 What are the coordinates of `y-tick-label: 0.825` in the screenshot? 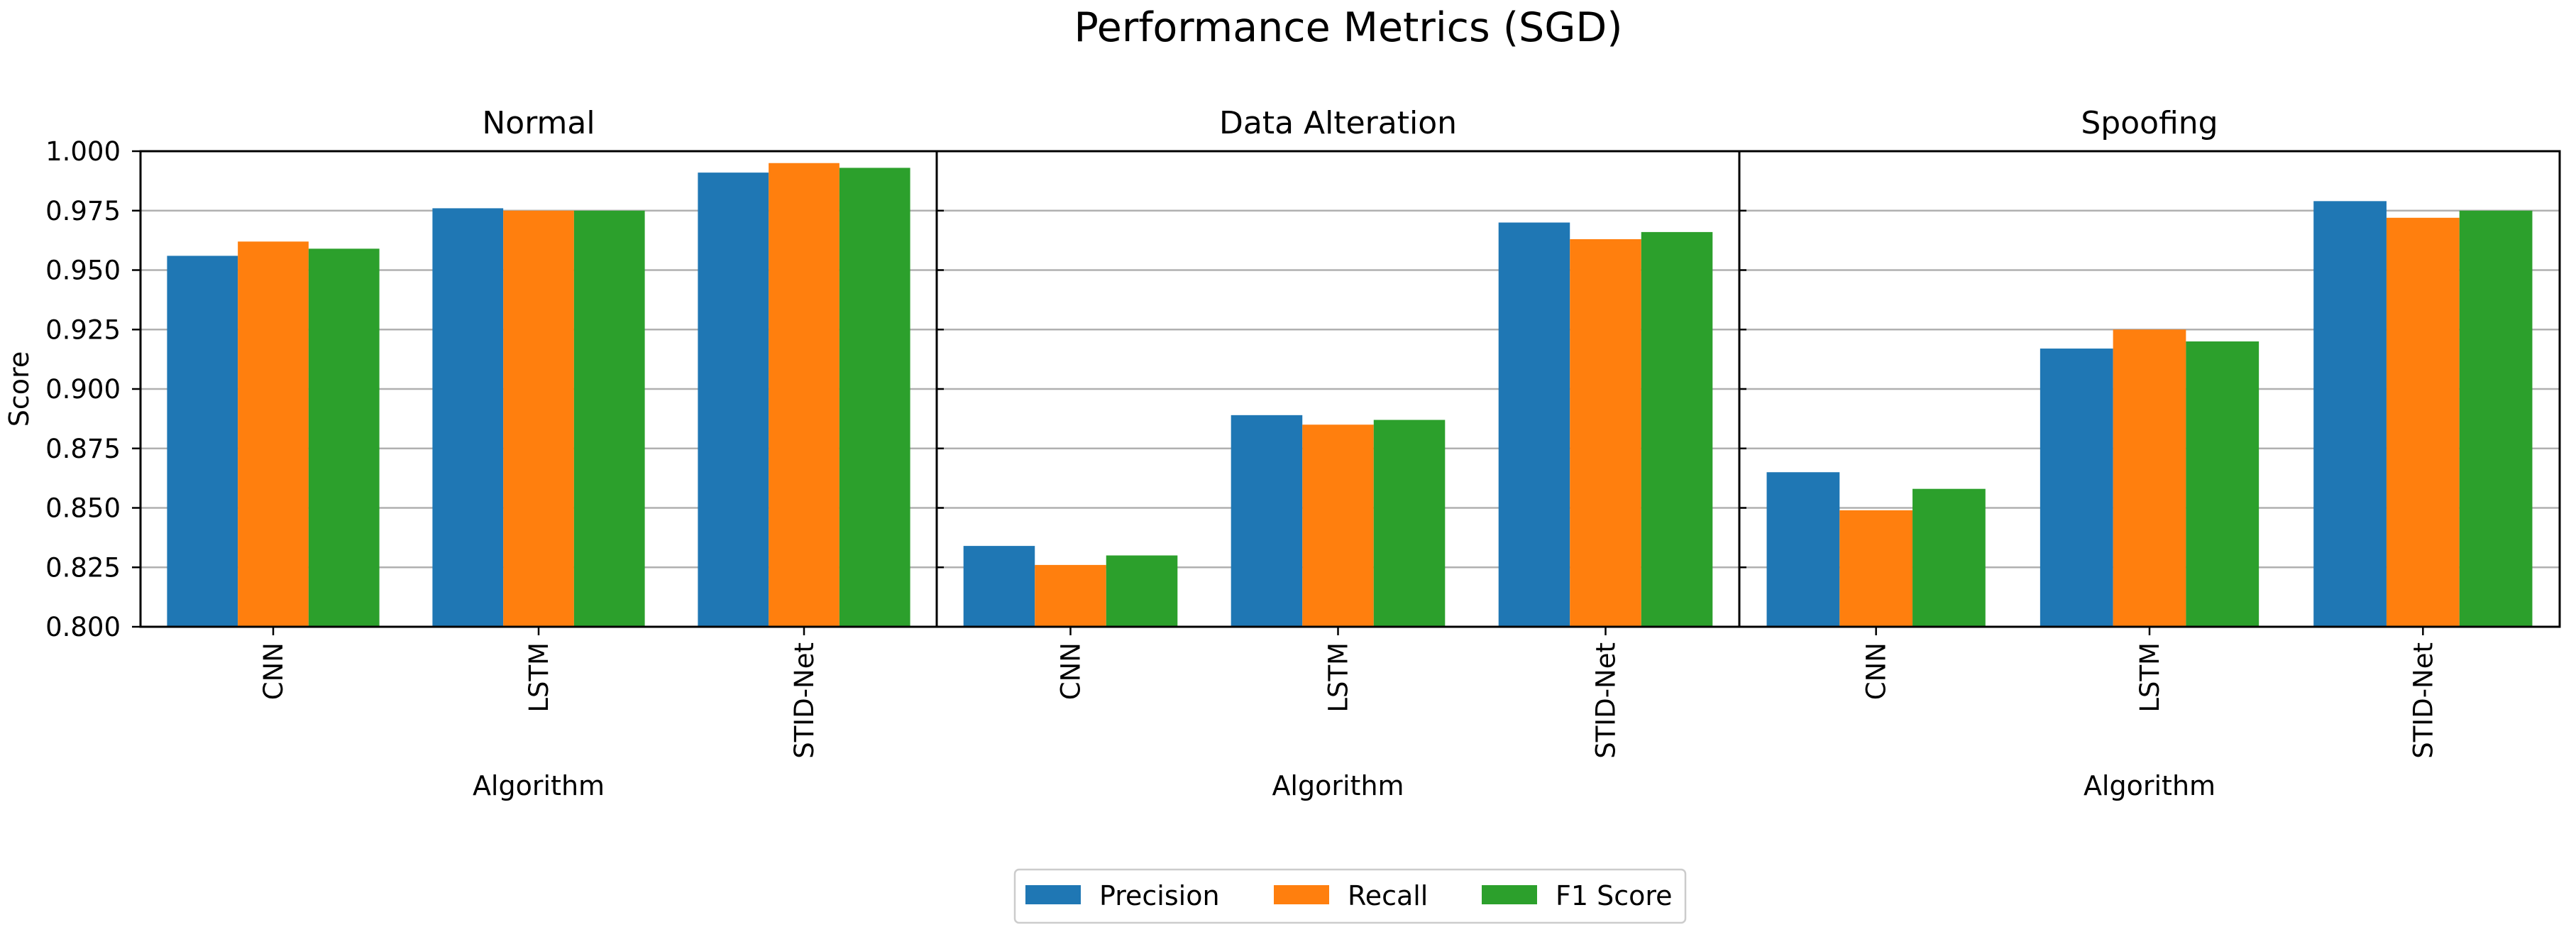 It's located at (83, 567).